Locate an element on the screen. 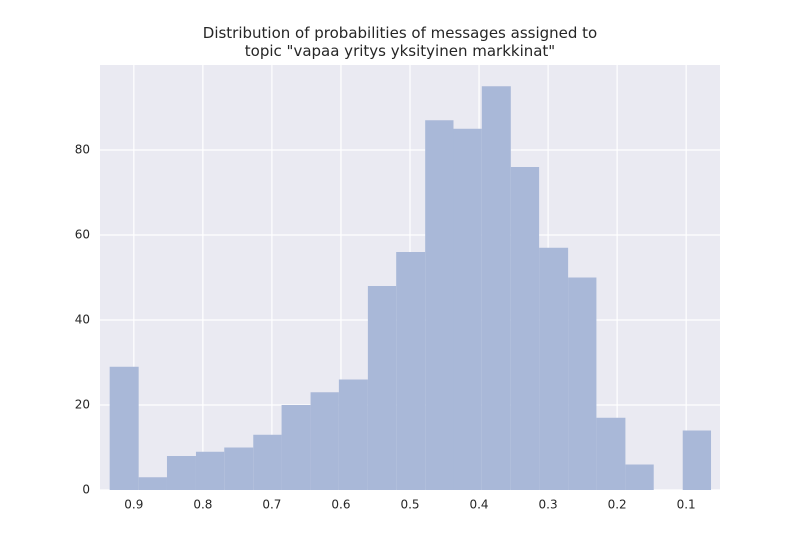 This screenshot has height=550, width=800. x-tick-label: 0.6 is located at coordinates (340, 505).